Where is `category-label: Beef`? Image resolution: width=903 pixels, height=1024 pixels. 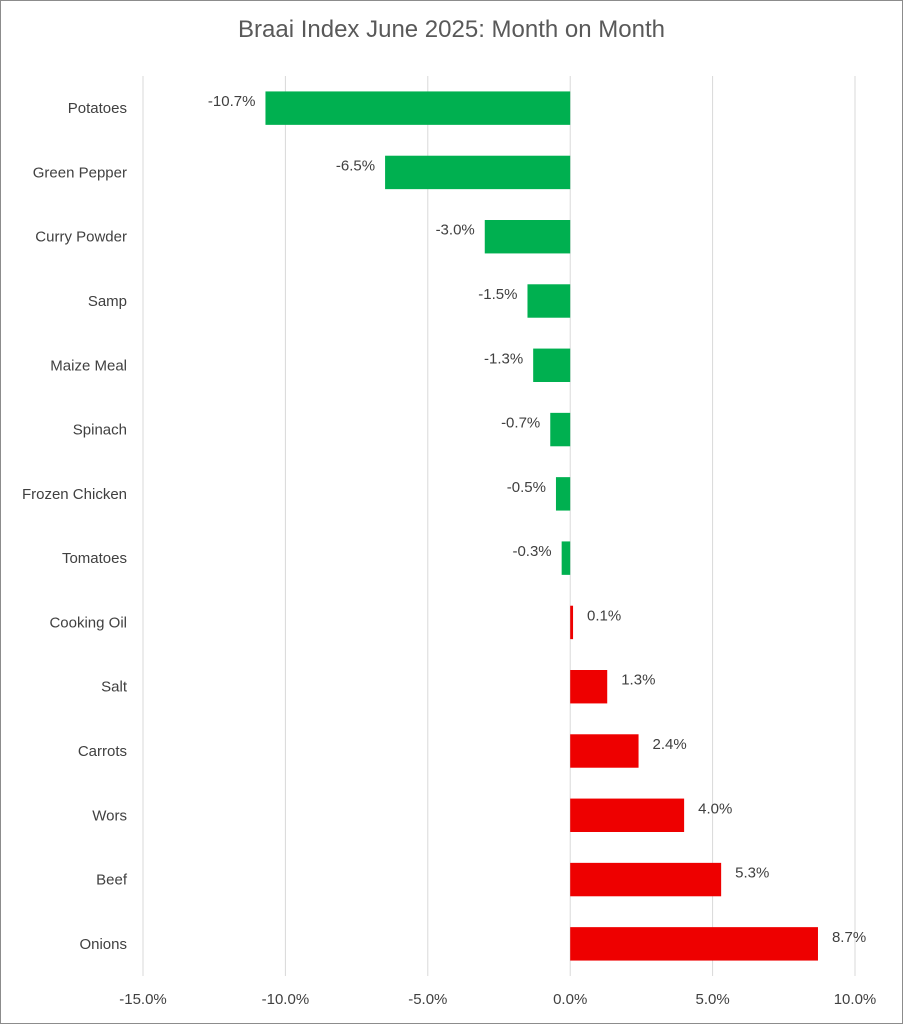
category-label: Beef is located at coordinates (112, 880).